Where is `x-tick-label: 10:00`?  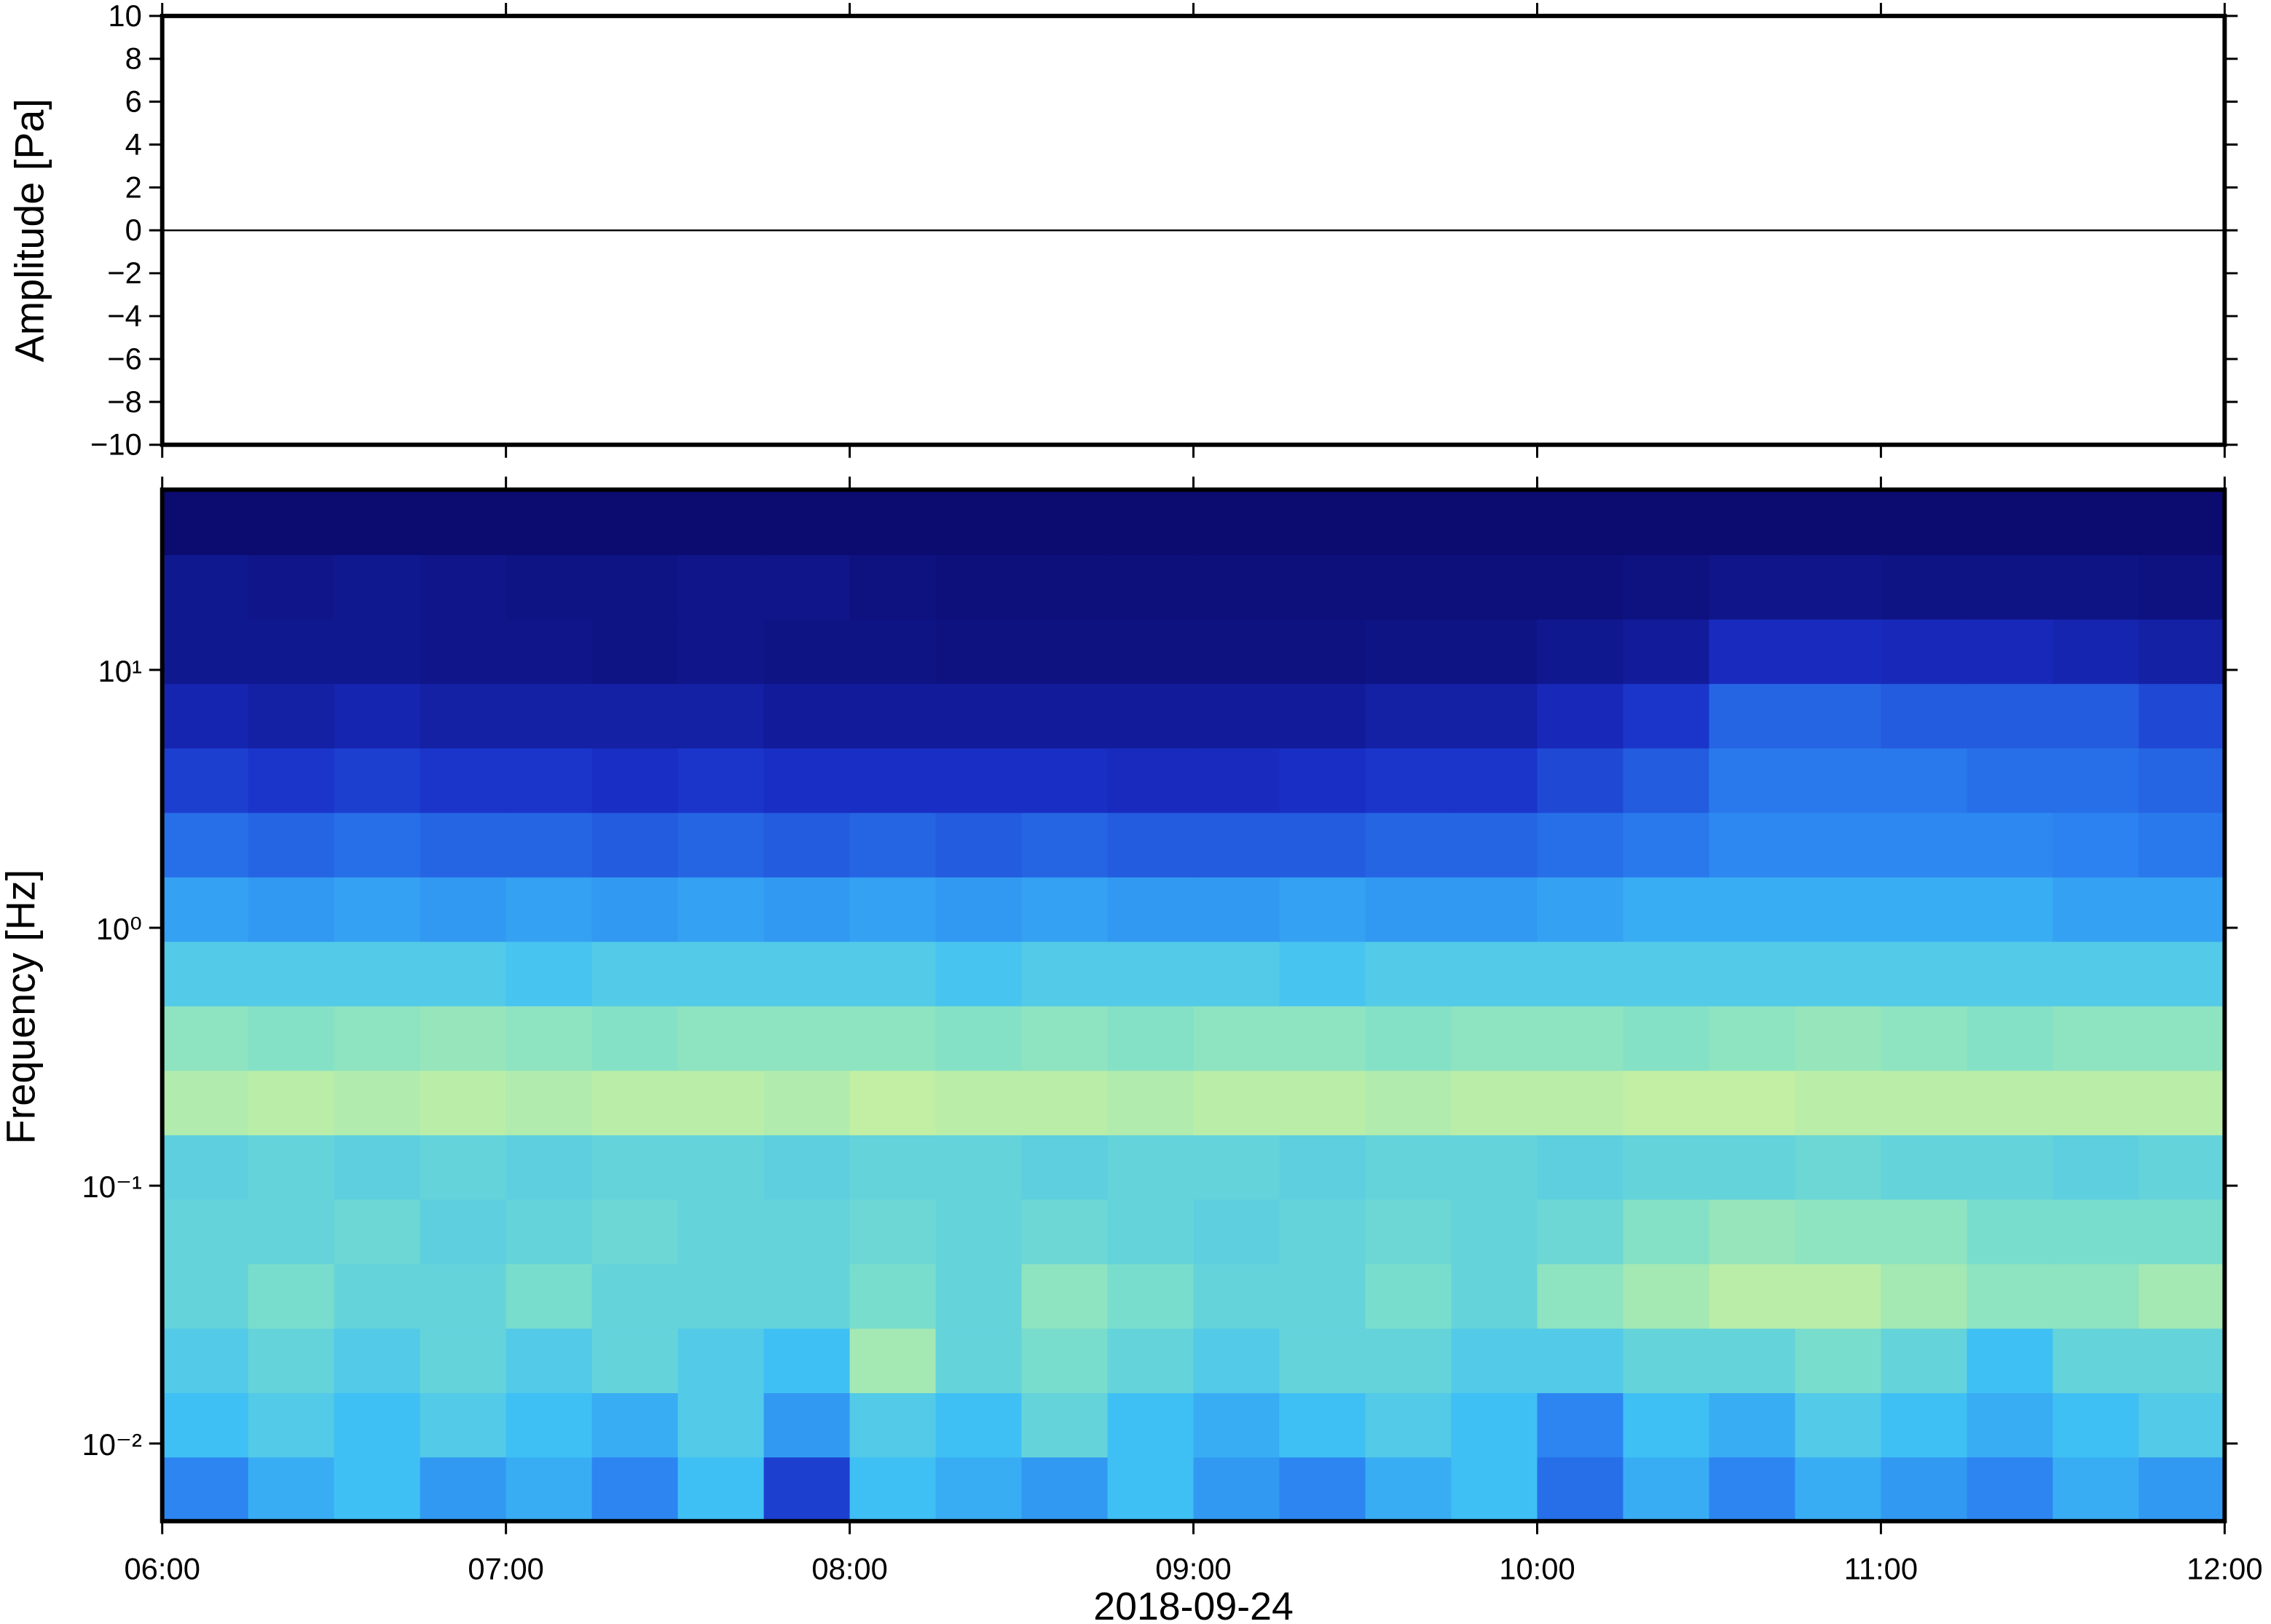 x-tick-label: 10:00 is located at coordinates (1537, 1568).